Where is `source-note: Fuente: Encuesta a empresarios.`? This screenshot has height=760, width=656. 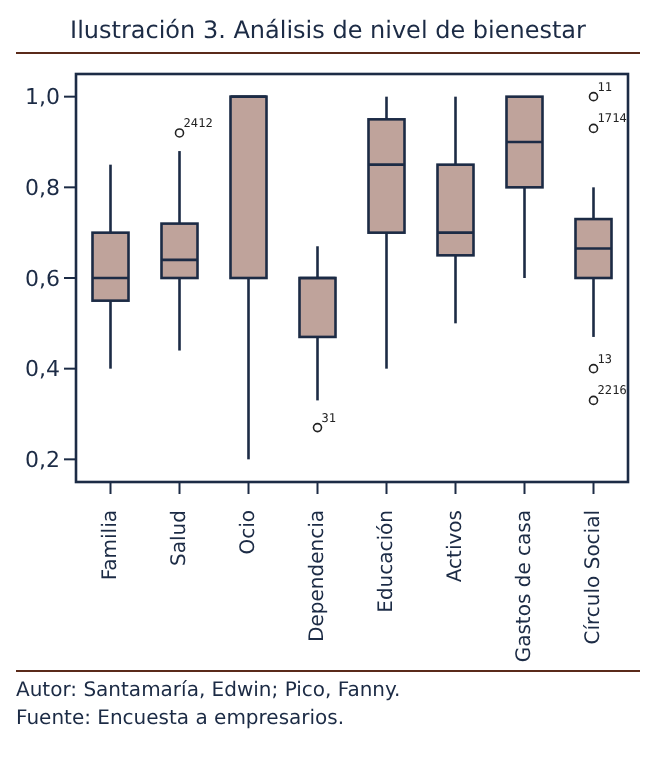
source-note: Fuente: Encuesta a empresarios. is located at coordinates (181, 720).